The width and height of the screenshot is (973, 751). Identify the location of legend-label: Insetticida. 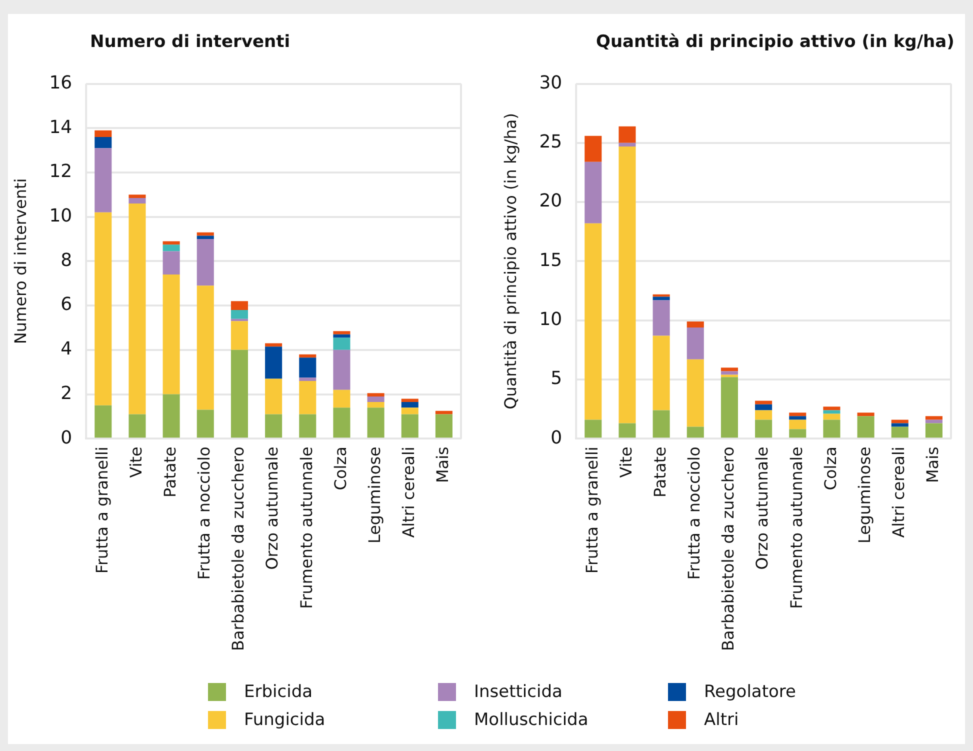
(518, 692).